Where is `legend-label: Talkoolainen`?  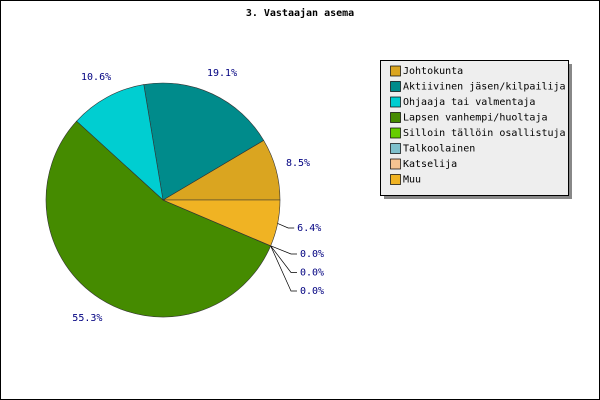
legend-label: Talkoolainen is located at coordinates (439, 149).